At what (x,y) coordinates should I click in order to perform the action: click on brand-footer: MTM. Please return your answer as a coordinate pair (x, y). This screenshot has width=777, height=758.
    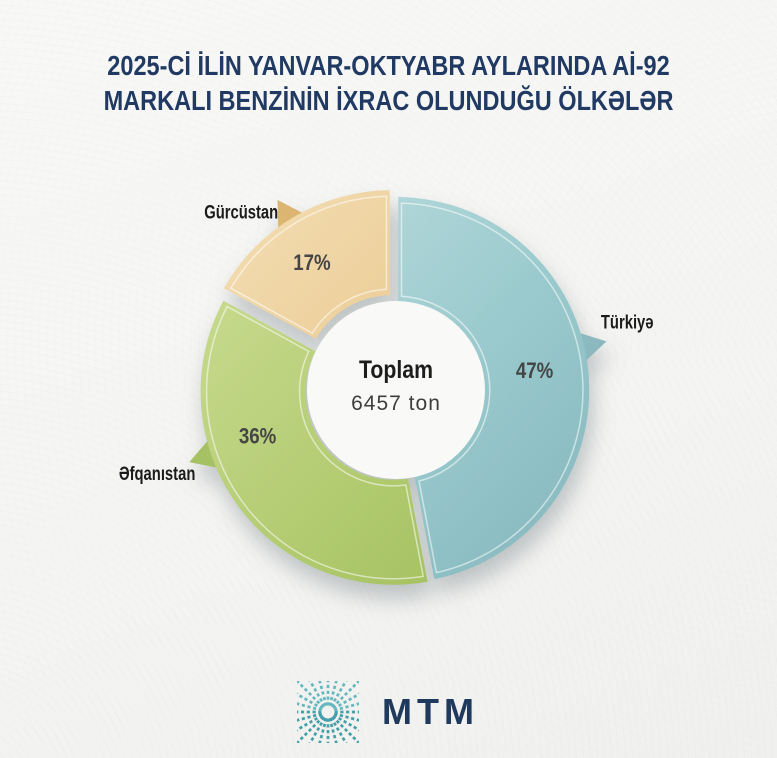
    Looking at the image, I should click on (387, 712).